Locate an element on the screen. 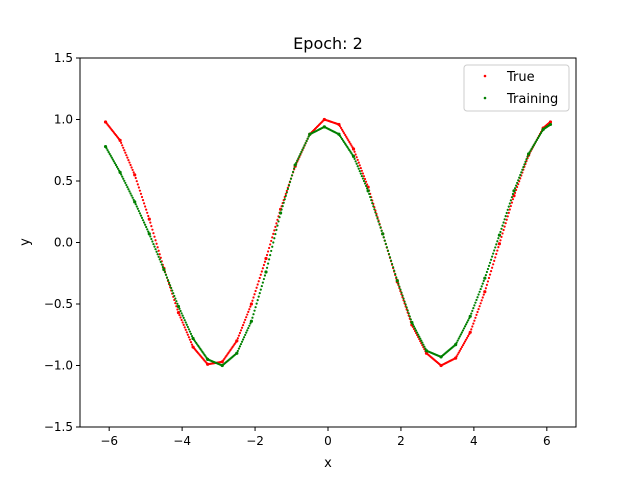 The height and width of the screenshot is (480, 640). x-tick-label: −4 is located at coordinates (182, 441).